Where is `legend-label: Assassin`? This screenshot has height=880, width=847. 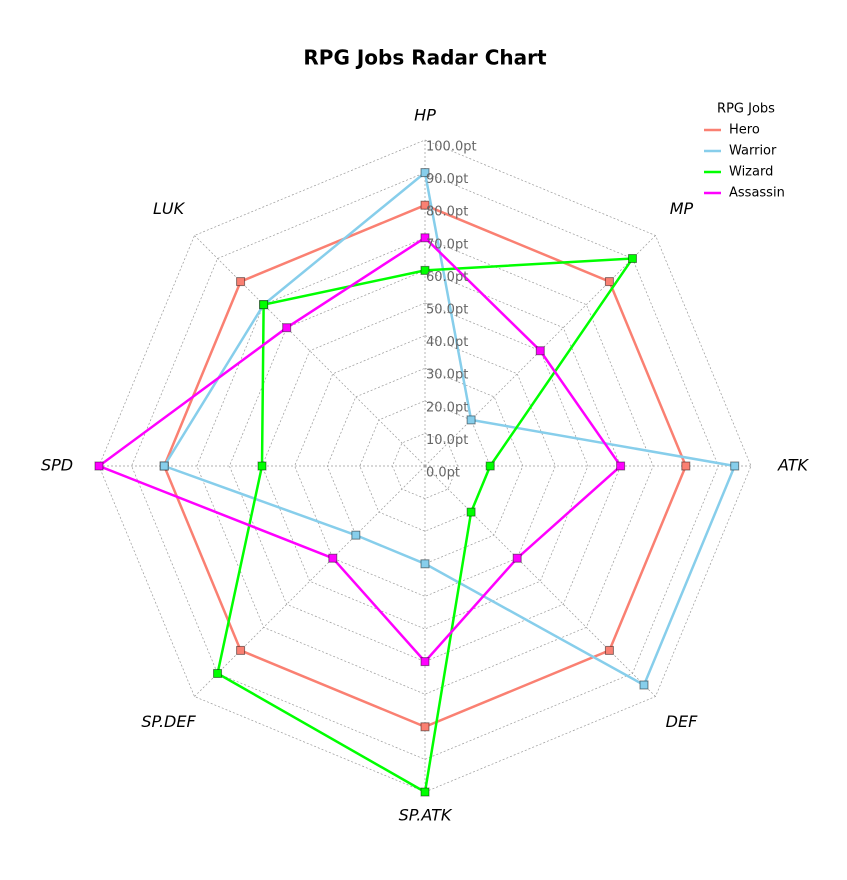 legend-label: Assassin is located at coordinates (757, 193).